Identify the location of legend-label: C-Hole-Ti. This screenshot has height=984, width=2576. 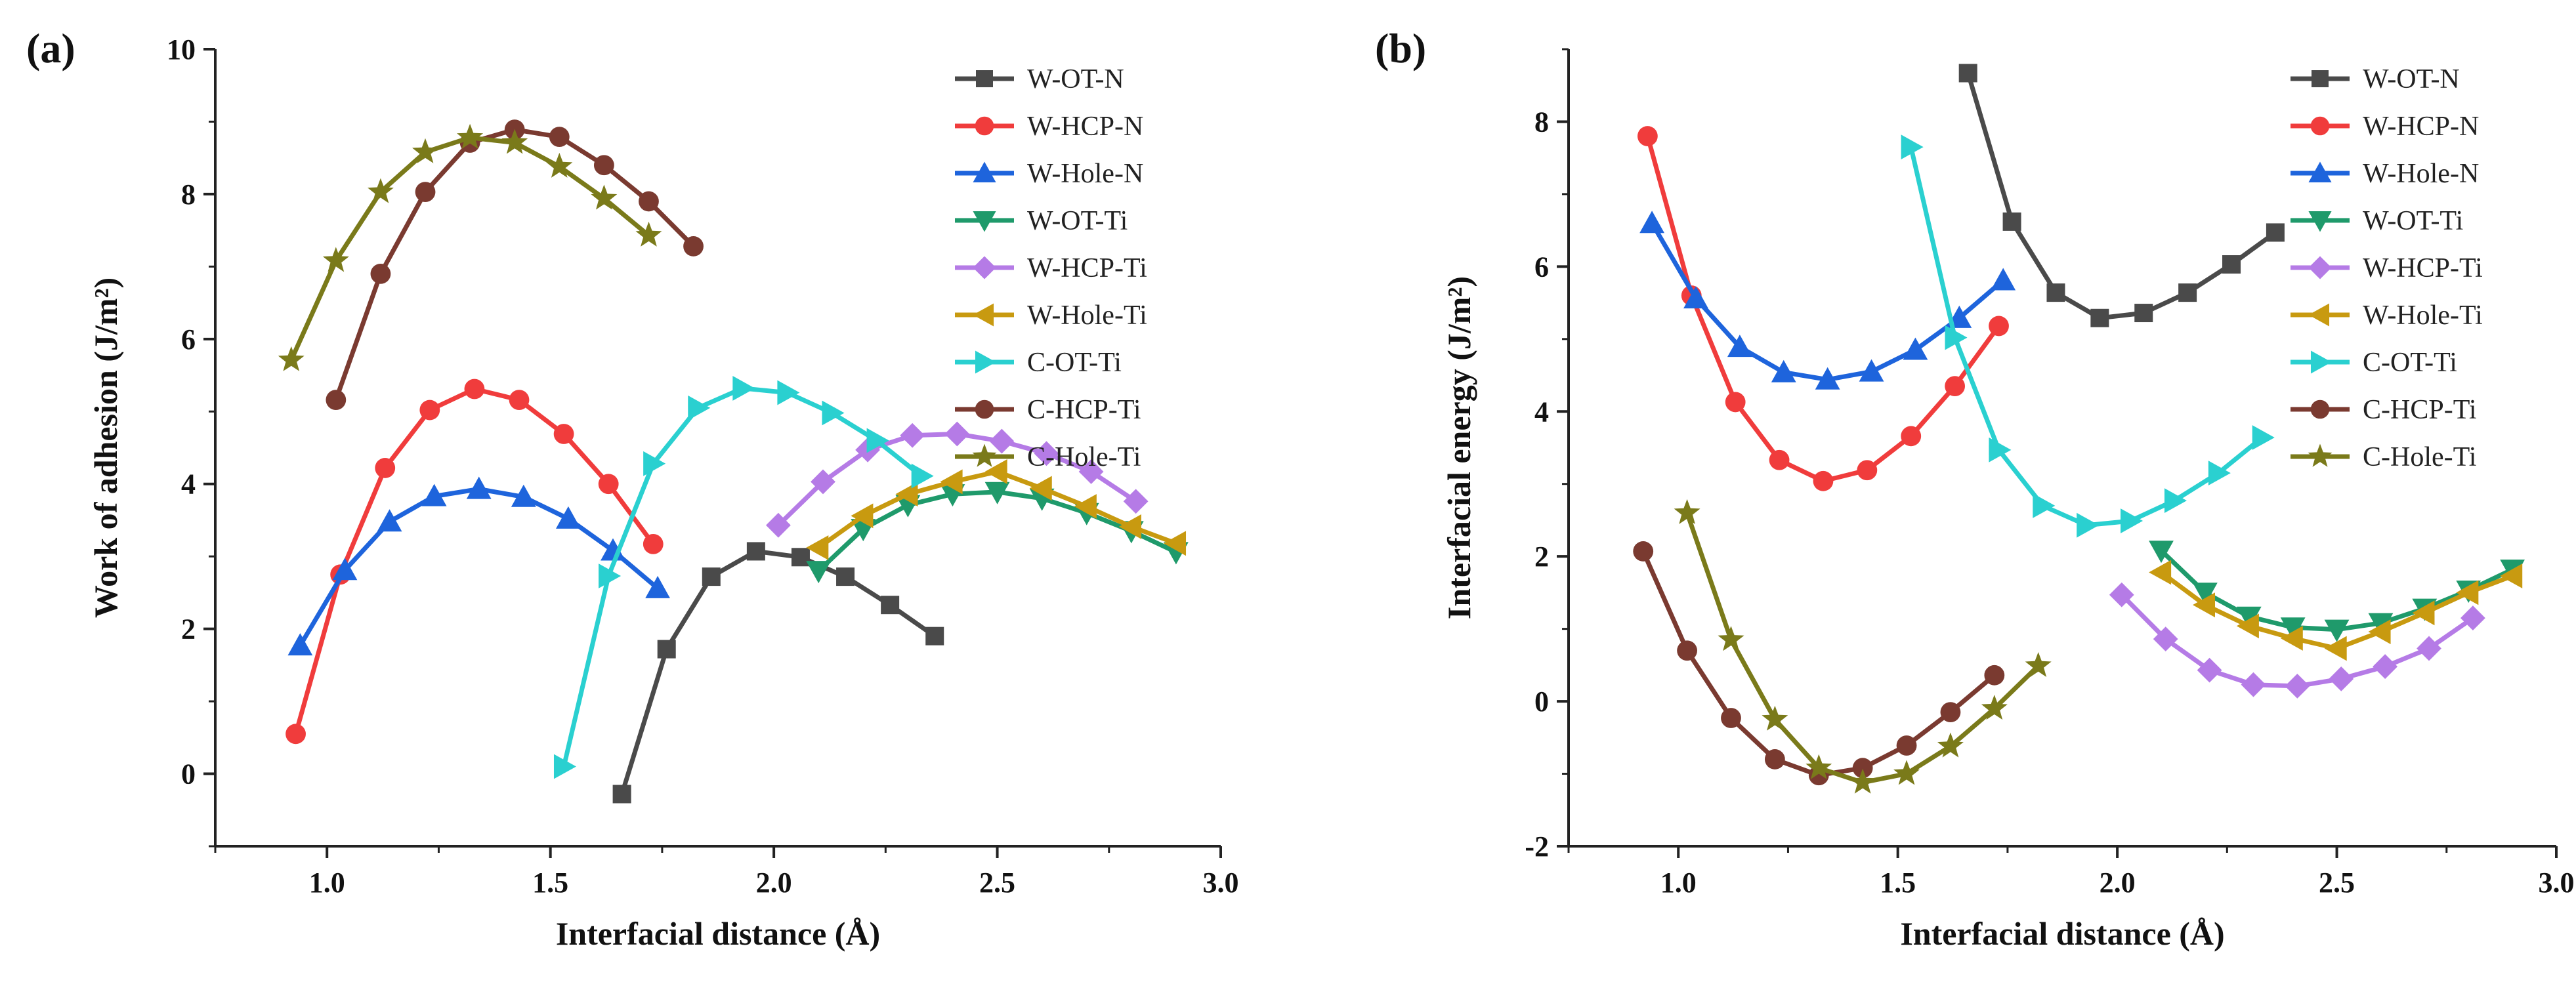
(1084, 457).